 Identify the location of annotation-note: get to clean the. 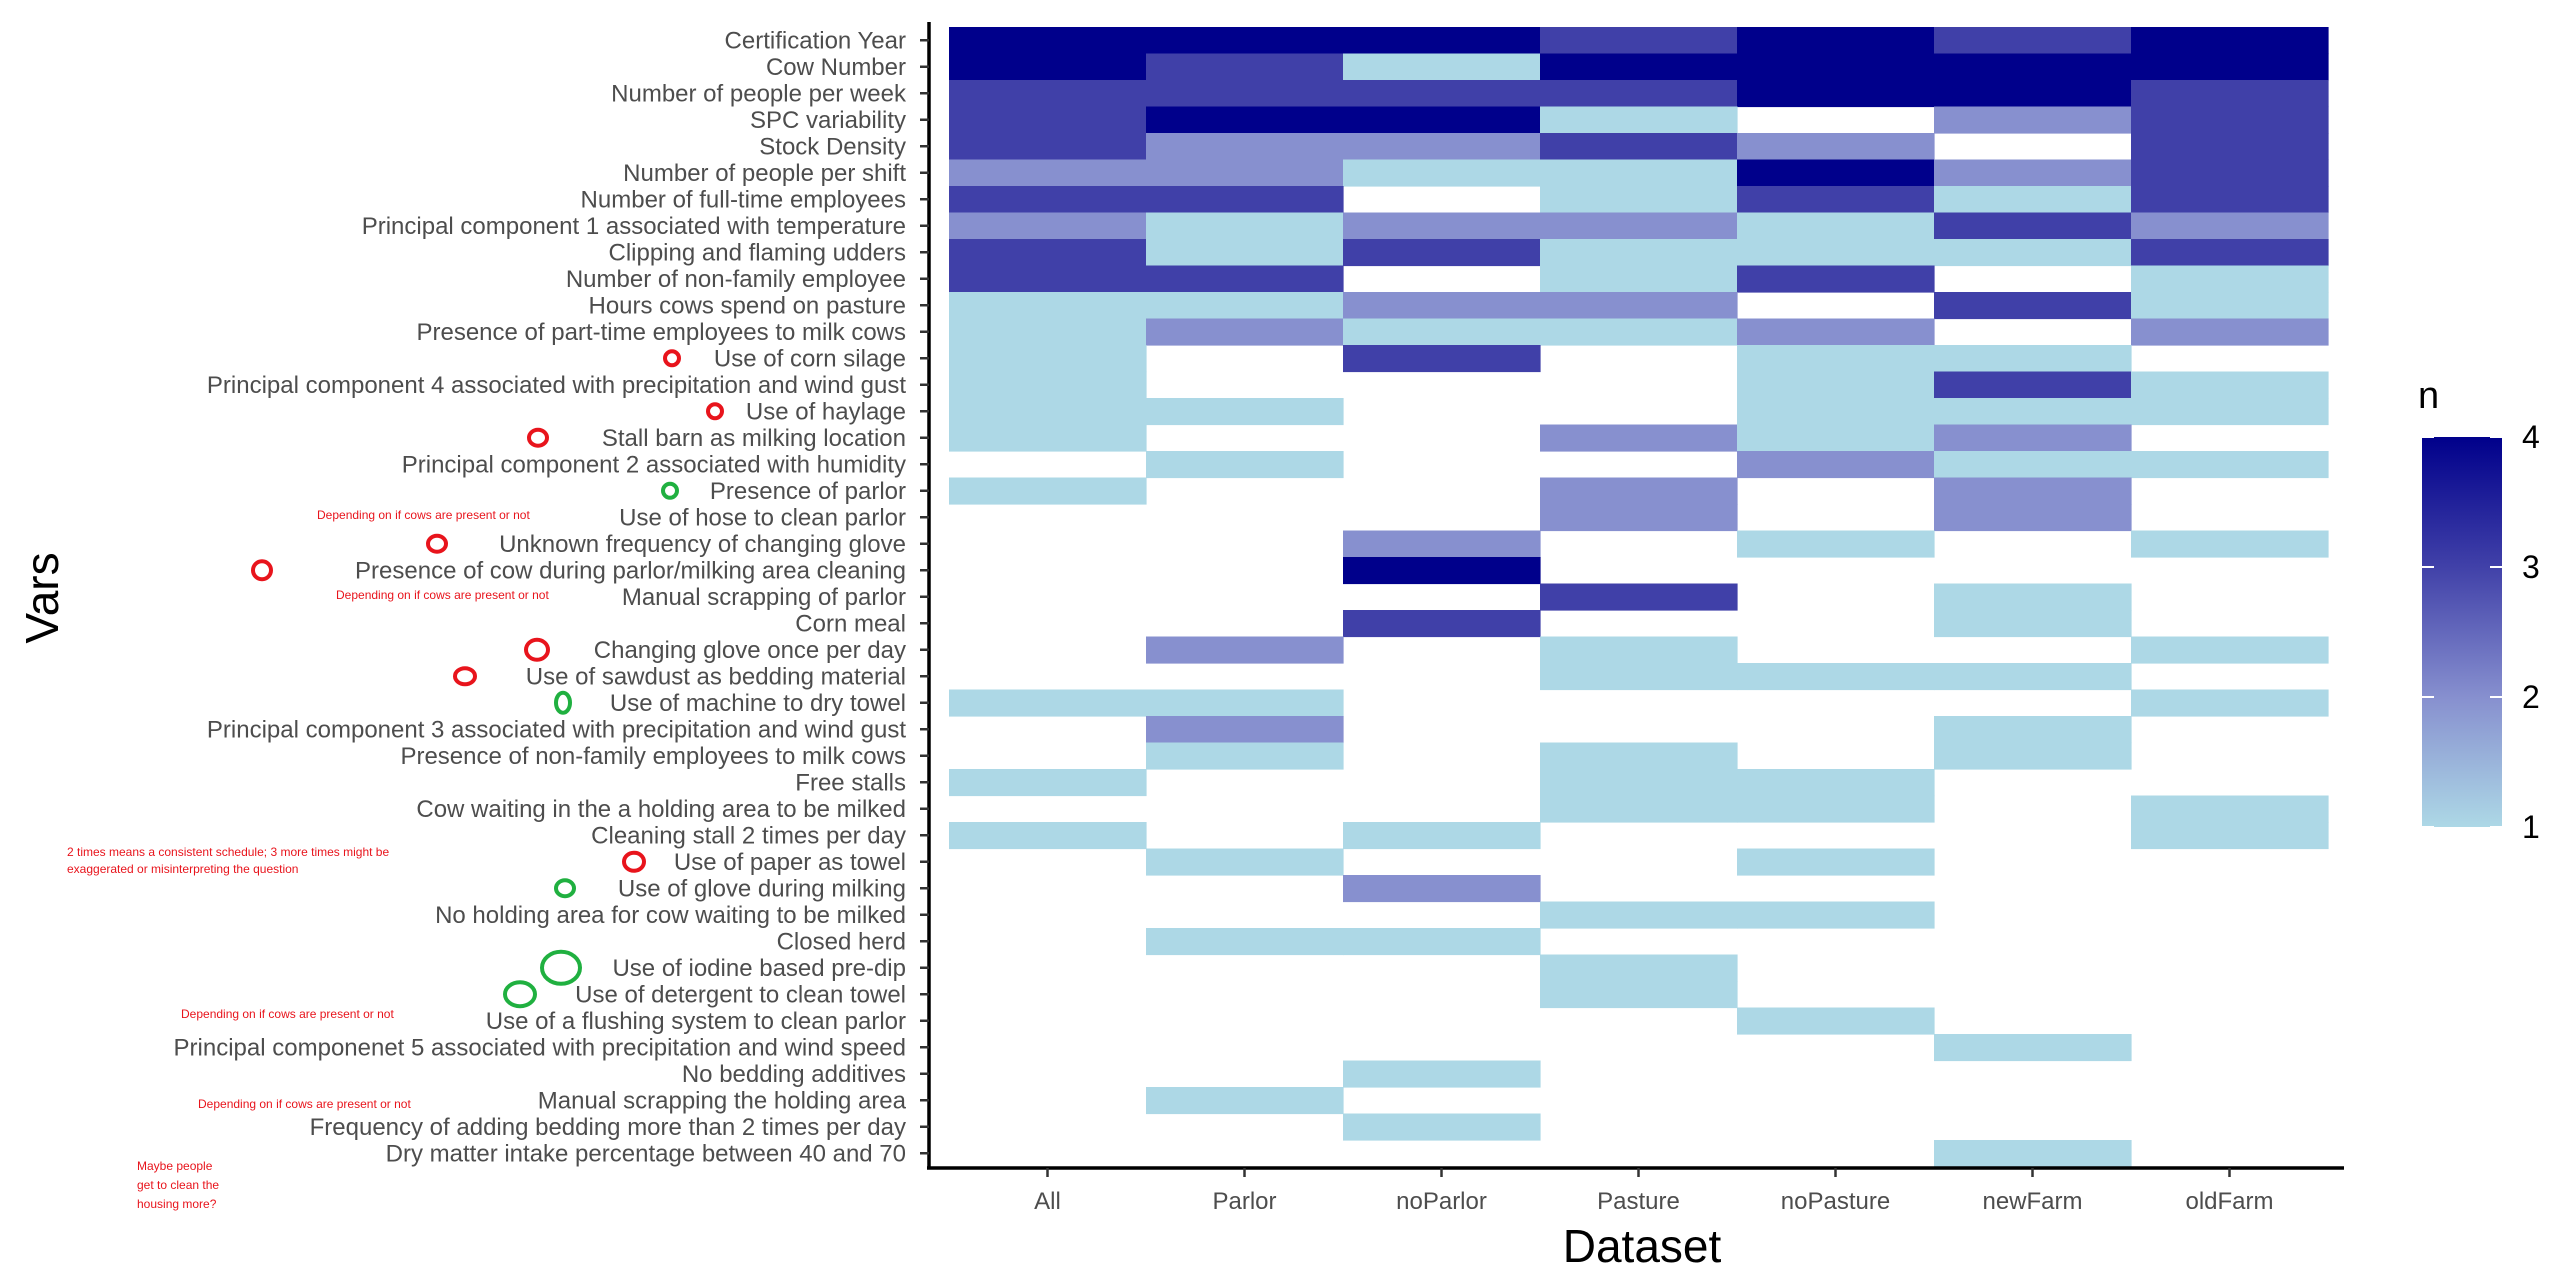
(178, 1185).